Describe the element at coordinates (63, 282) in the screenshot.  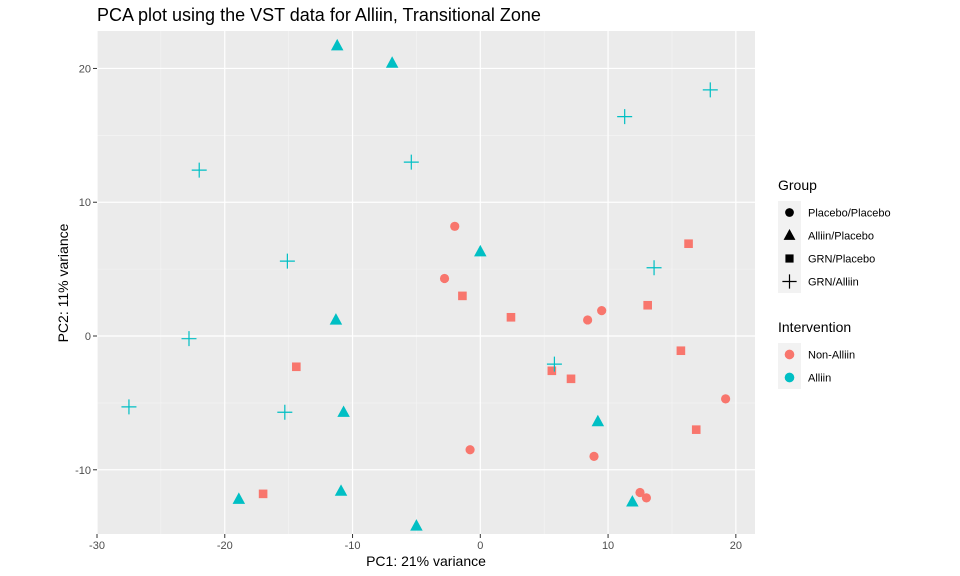
I see `y-axis-title: PC2: 11% variance` at that location.